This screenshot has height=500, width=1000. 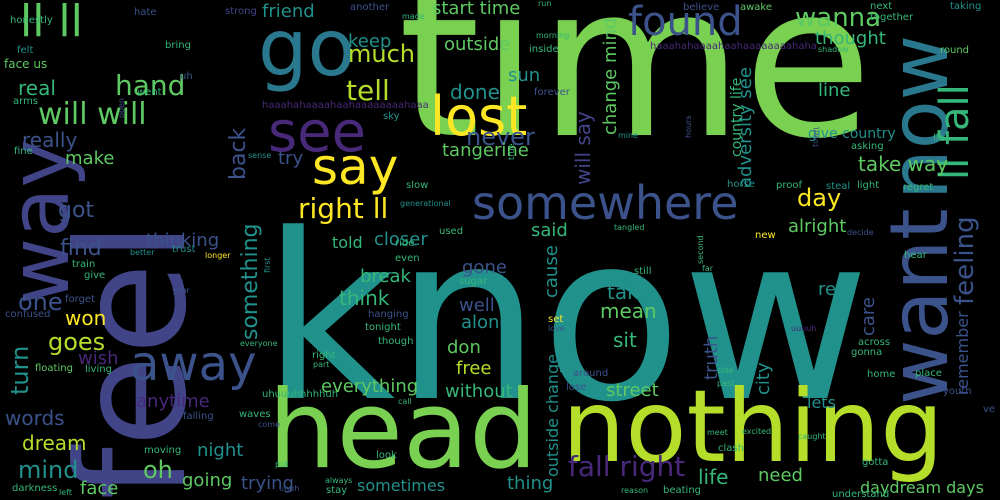 I want to click on word-real: real, so click(x=37, y=88).